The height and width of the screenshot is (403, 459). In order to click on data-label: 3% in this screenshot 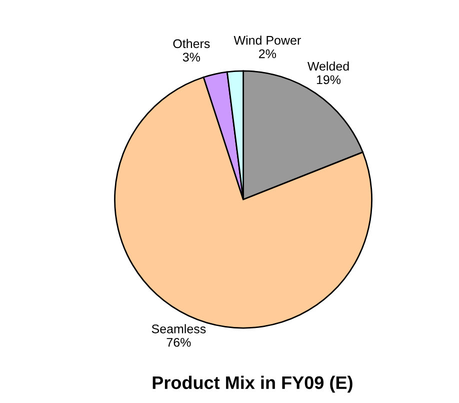, I will do `click(191, 57)`.